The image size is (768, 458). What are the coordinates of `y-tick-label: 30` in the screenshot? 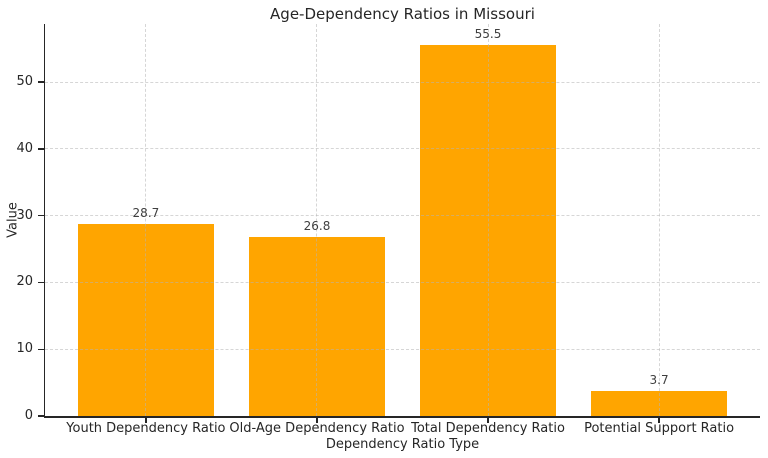 It's located at (24, 215).